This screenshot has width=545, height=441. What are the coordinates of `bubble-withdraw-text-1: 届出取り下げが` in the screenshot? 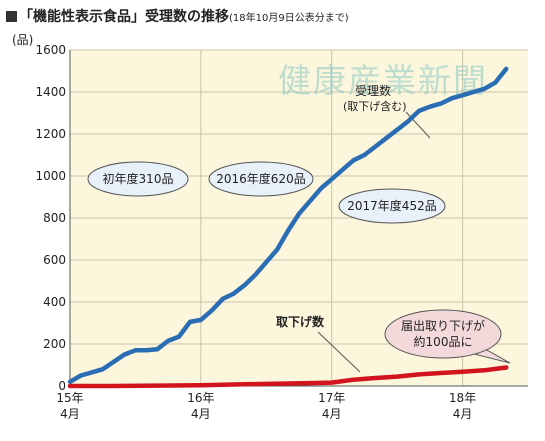 It's located at (443, 325).